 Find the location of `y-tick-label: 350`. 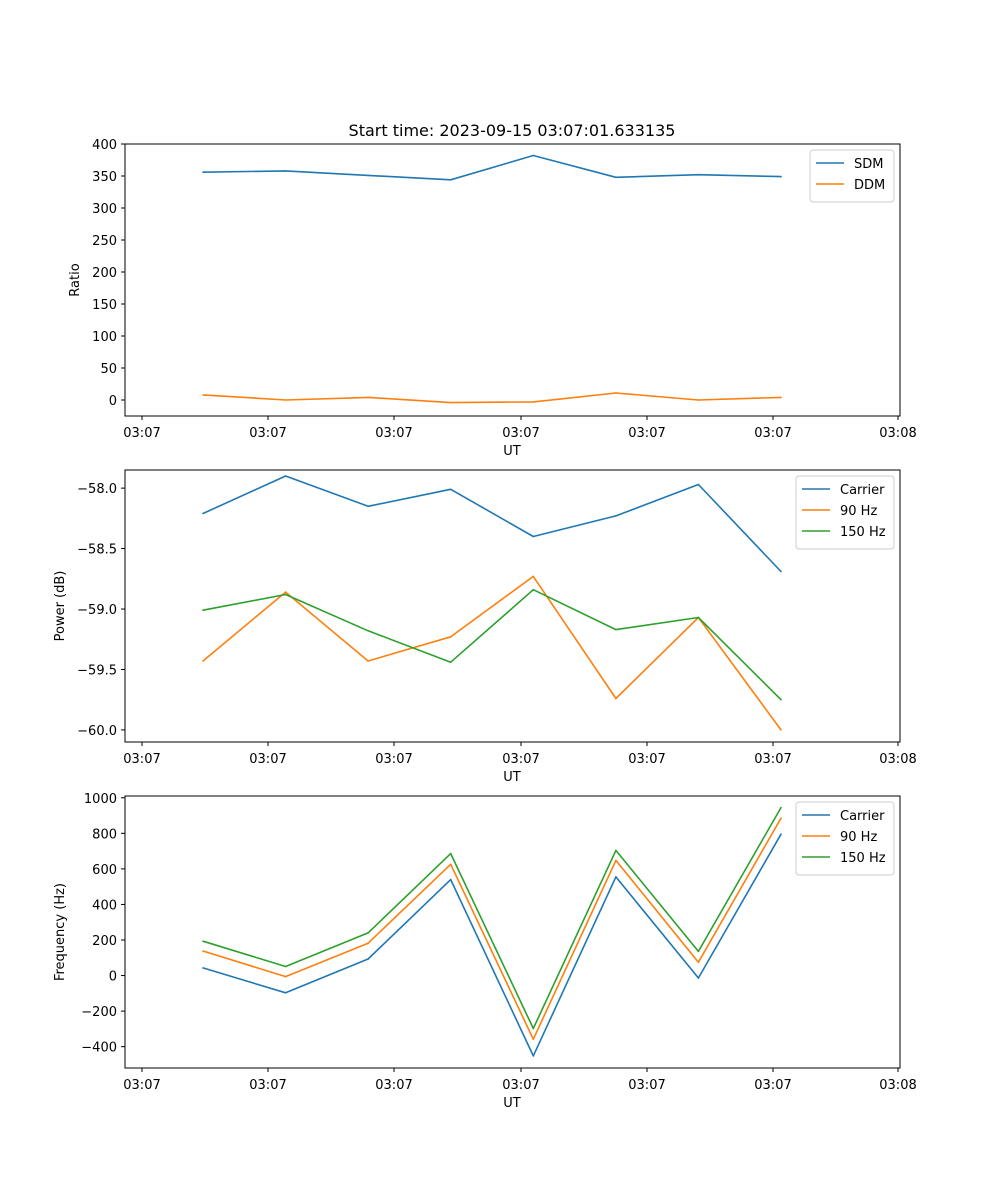

y-tick-label: 350 is located at coordinates (104, 177).